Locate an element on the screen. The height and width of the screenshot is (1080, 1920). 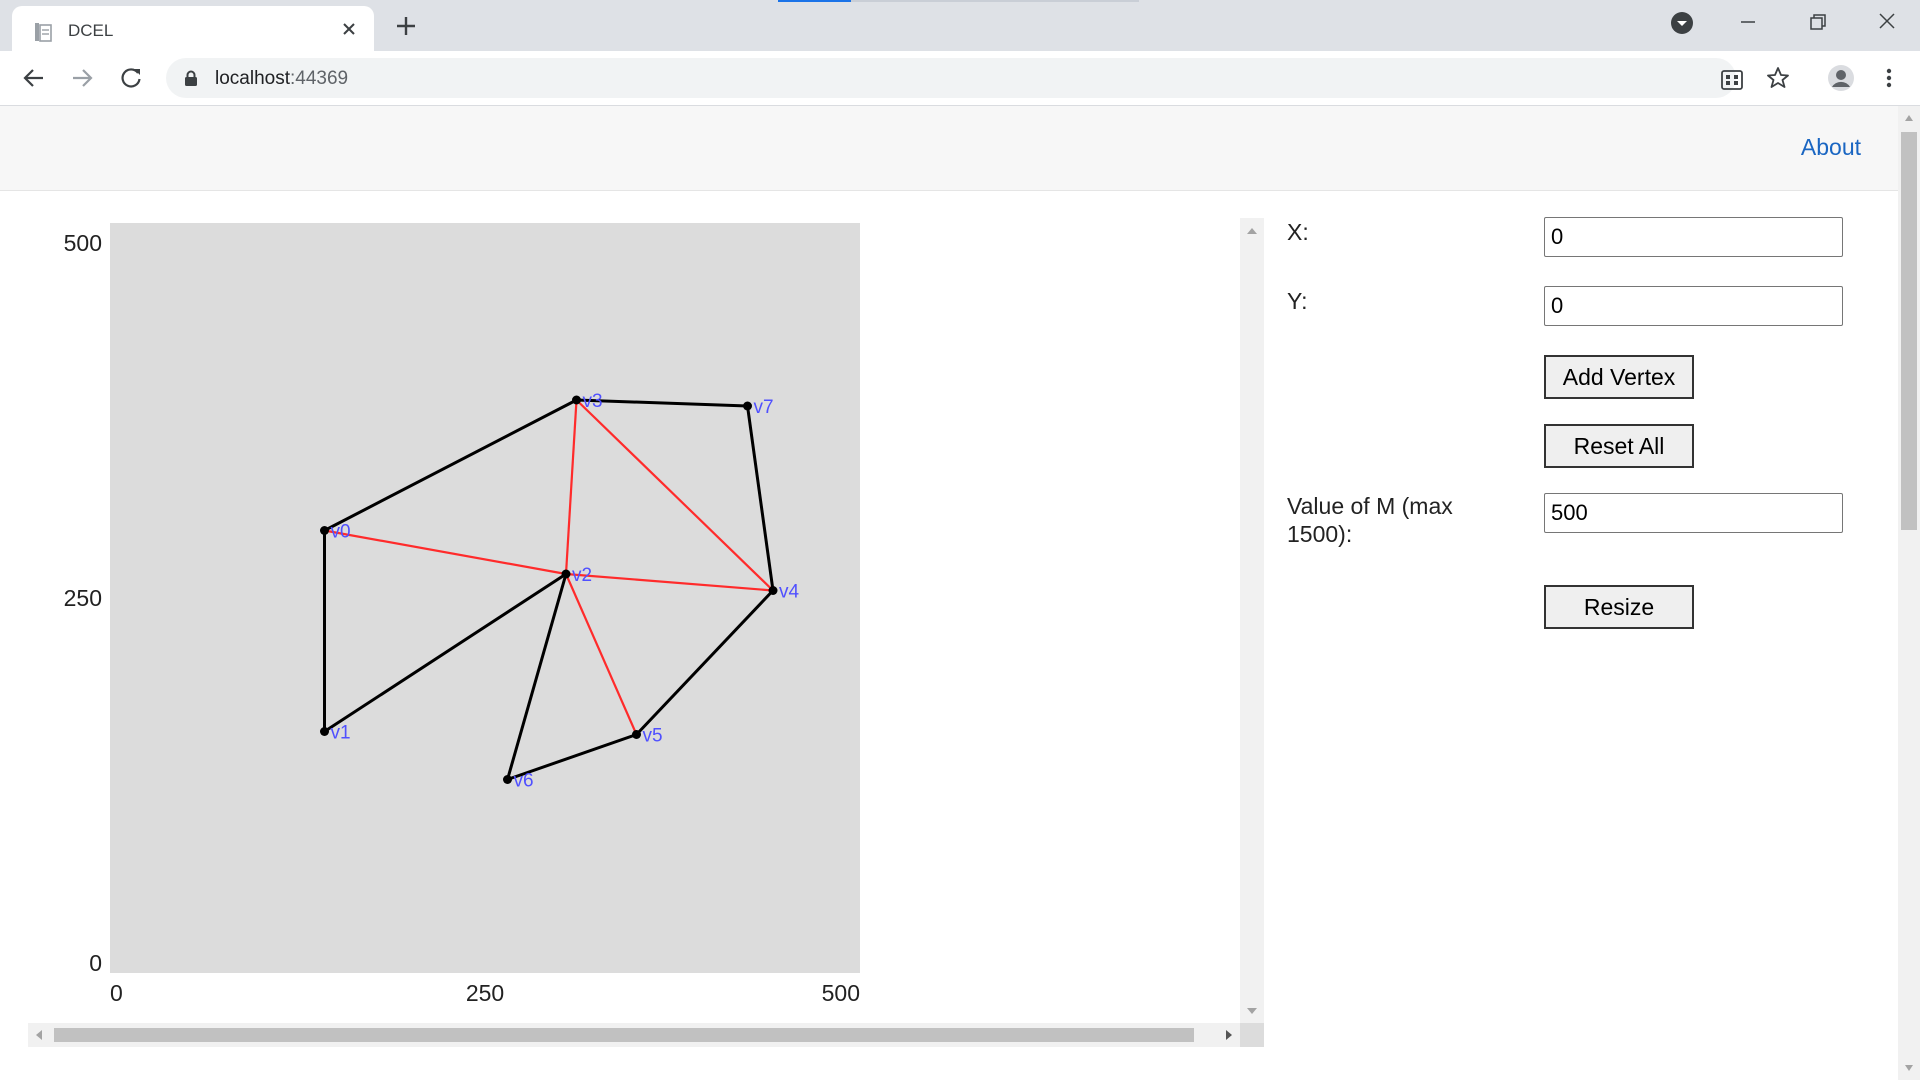
navbar: About is located at coordinates (949, 148).